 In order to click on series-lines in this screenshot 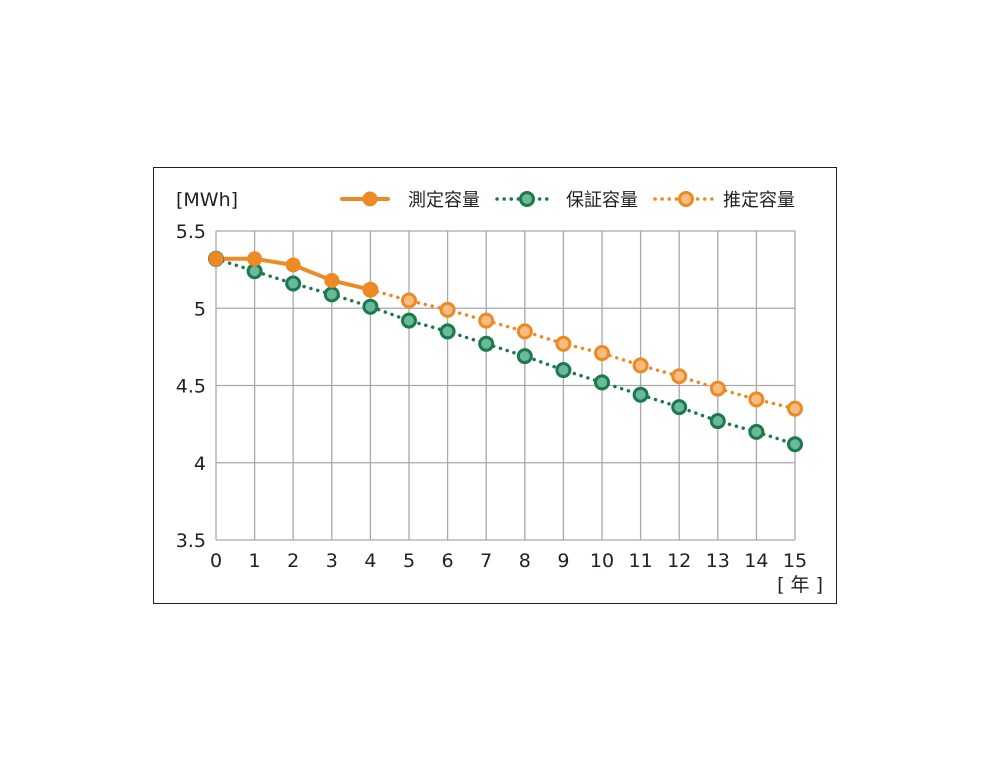, I will do `click(505, 351)`.